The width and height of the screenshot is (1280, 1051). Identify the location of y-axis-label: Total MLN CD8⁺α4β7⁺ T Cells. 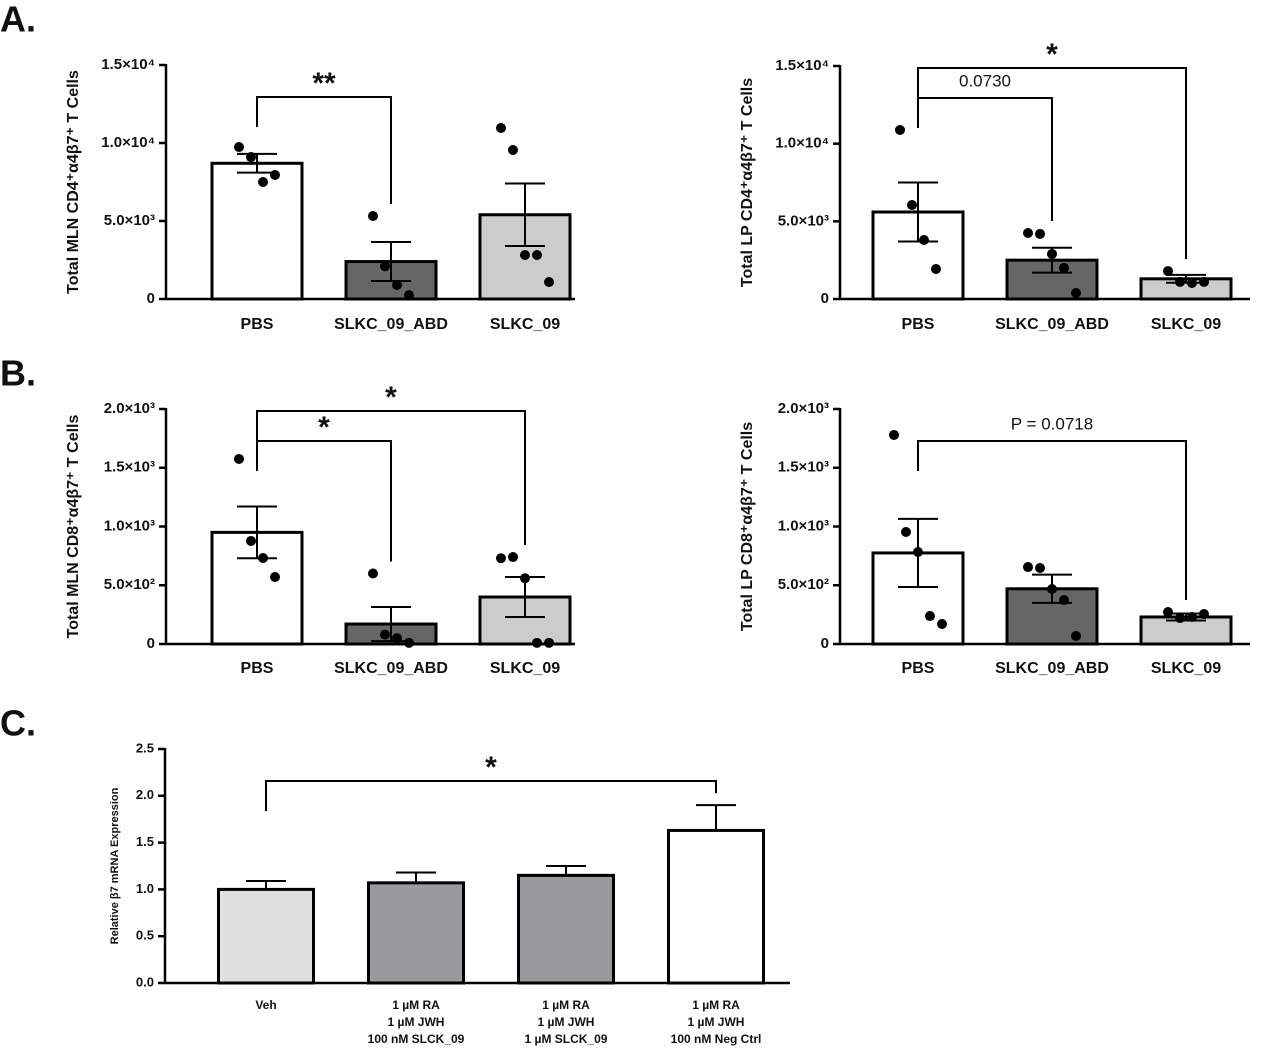
(73, 527).